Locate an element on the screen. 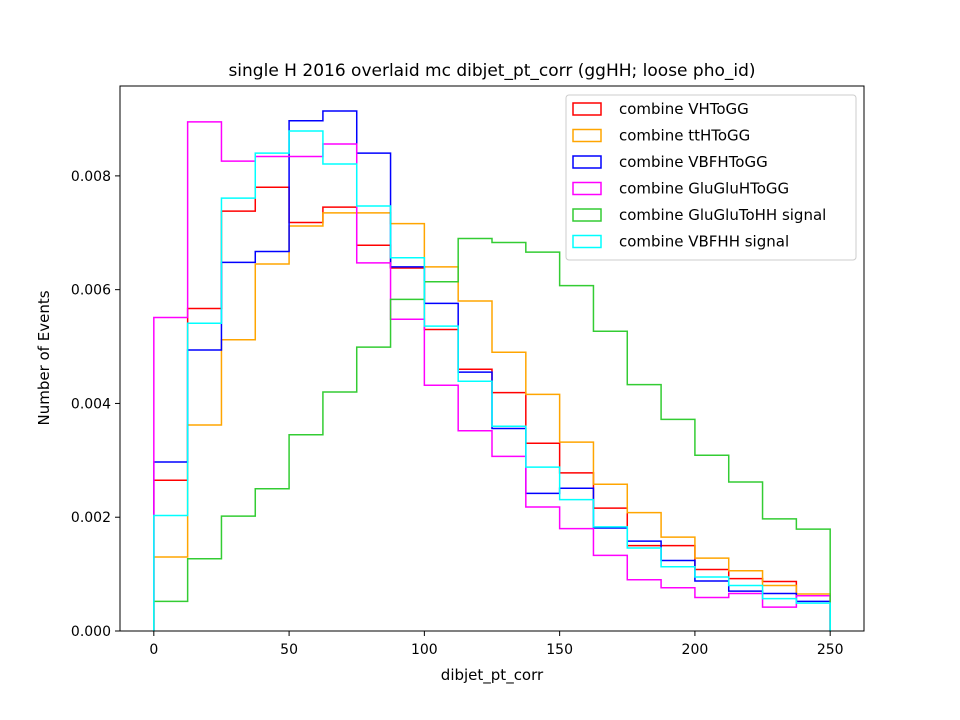 Image resolution: width=960 pixels, height=720 pixels. x-axis-label: dibjet_pt_corr is located at coordinates (492, 675).